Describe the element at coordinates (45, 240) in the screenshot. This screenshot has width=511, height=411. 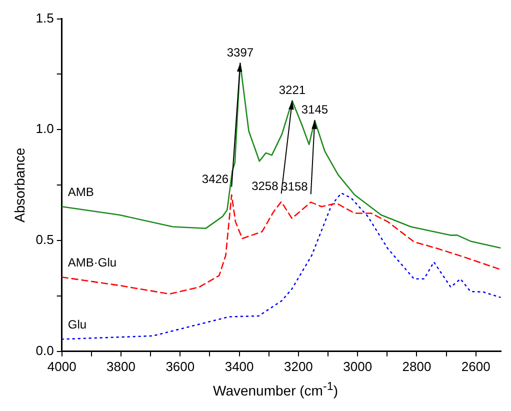
I see `y-tick-label: 0.5` at that location.